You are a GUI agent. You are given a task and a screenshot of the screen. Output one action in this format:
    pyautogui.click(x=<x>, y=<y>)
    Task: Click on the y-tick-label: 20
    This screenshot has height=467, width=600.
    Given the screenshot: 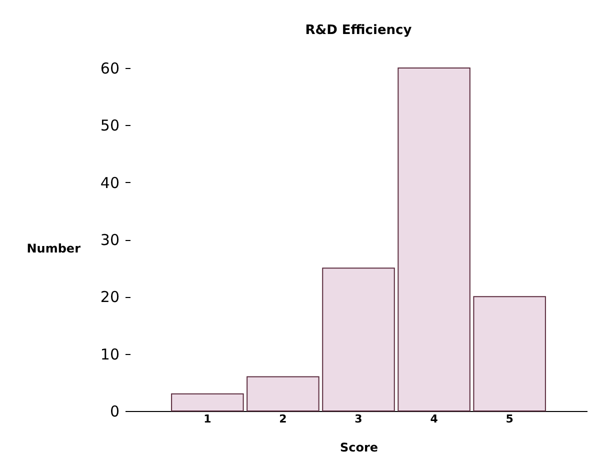 What is the action you would take?
    pyautogui.click(x=110, y=297)
    